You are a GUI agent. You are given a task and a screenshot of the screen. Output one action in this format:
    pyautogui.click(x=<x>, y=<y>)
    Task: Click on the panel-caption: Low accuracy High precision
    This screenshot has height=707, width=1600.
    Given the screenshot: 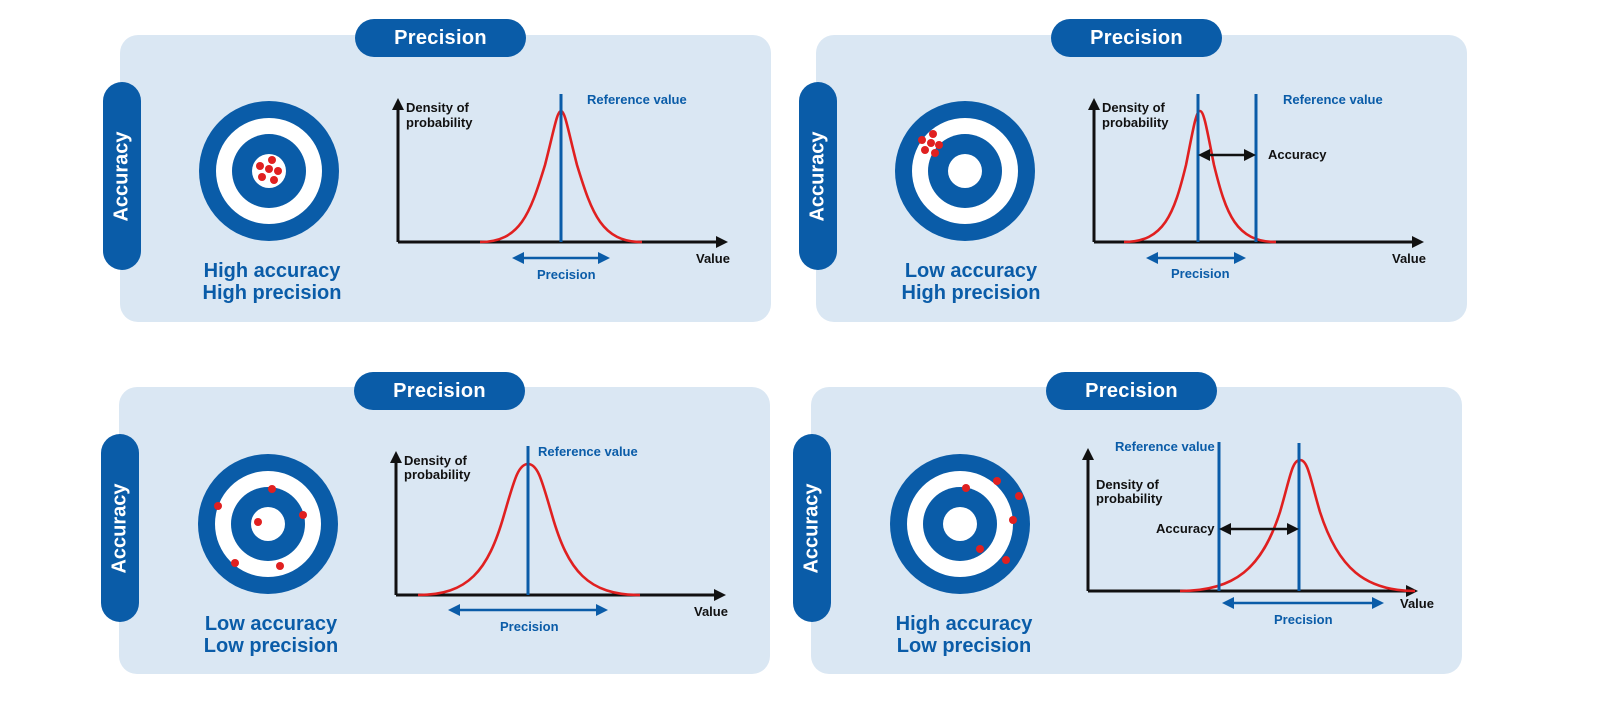 What is the action you would take?
    pyautogui.click(x=971, y=282)
    